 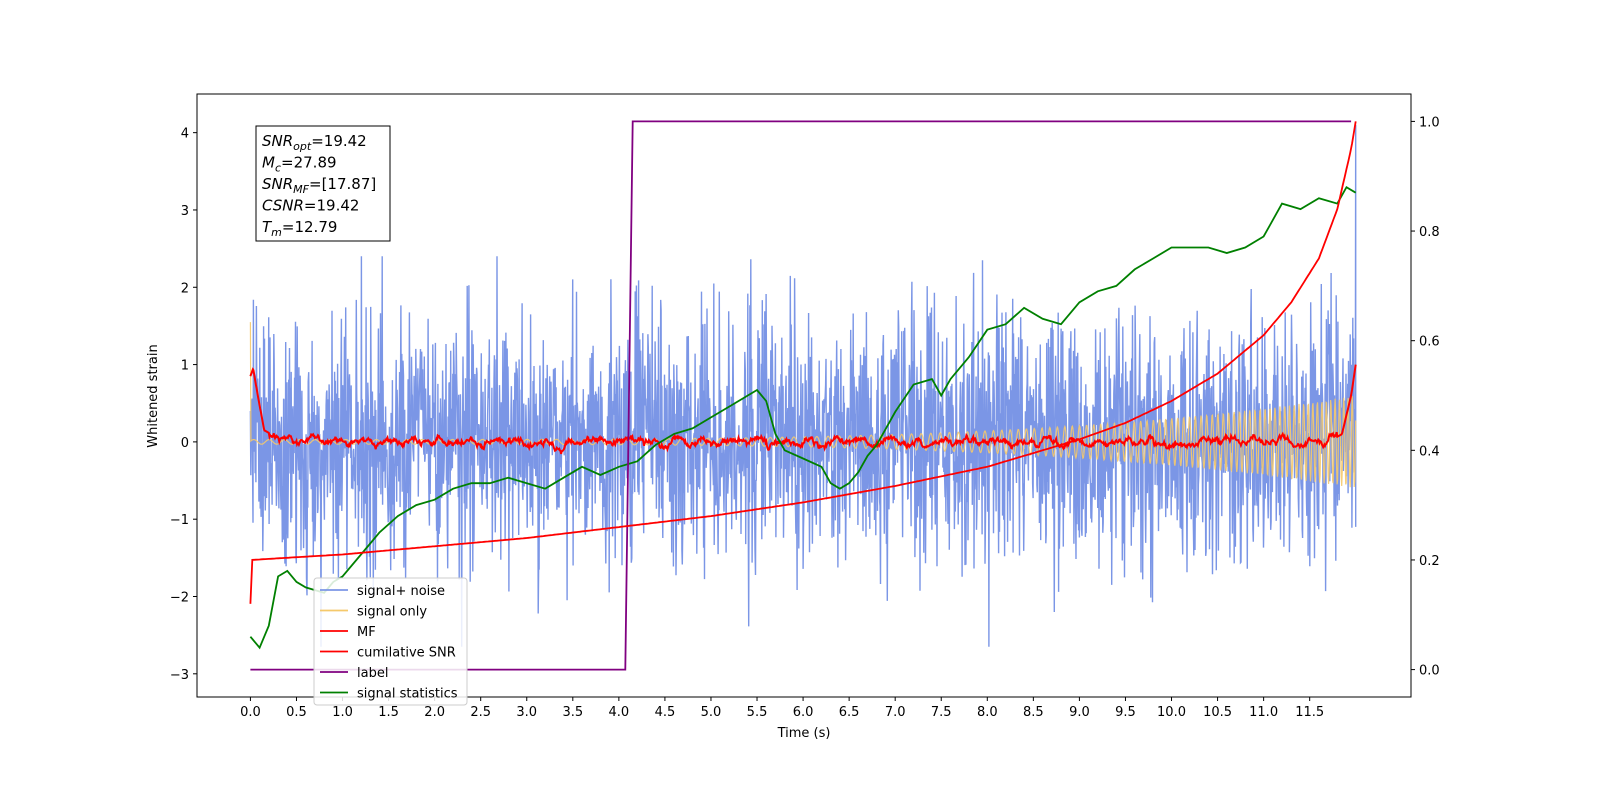 What do you see at coordinates (388, 712) in the screenshot?
I see `x-tick-label: 1.5` at bounding box center [388, 712].